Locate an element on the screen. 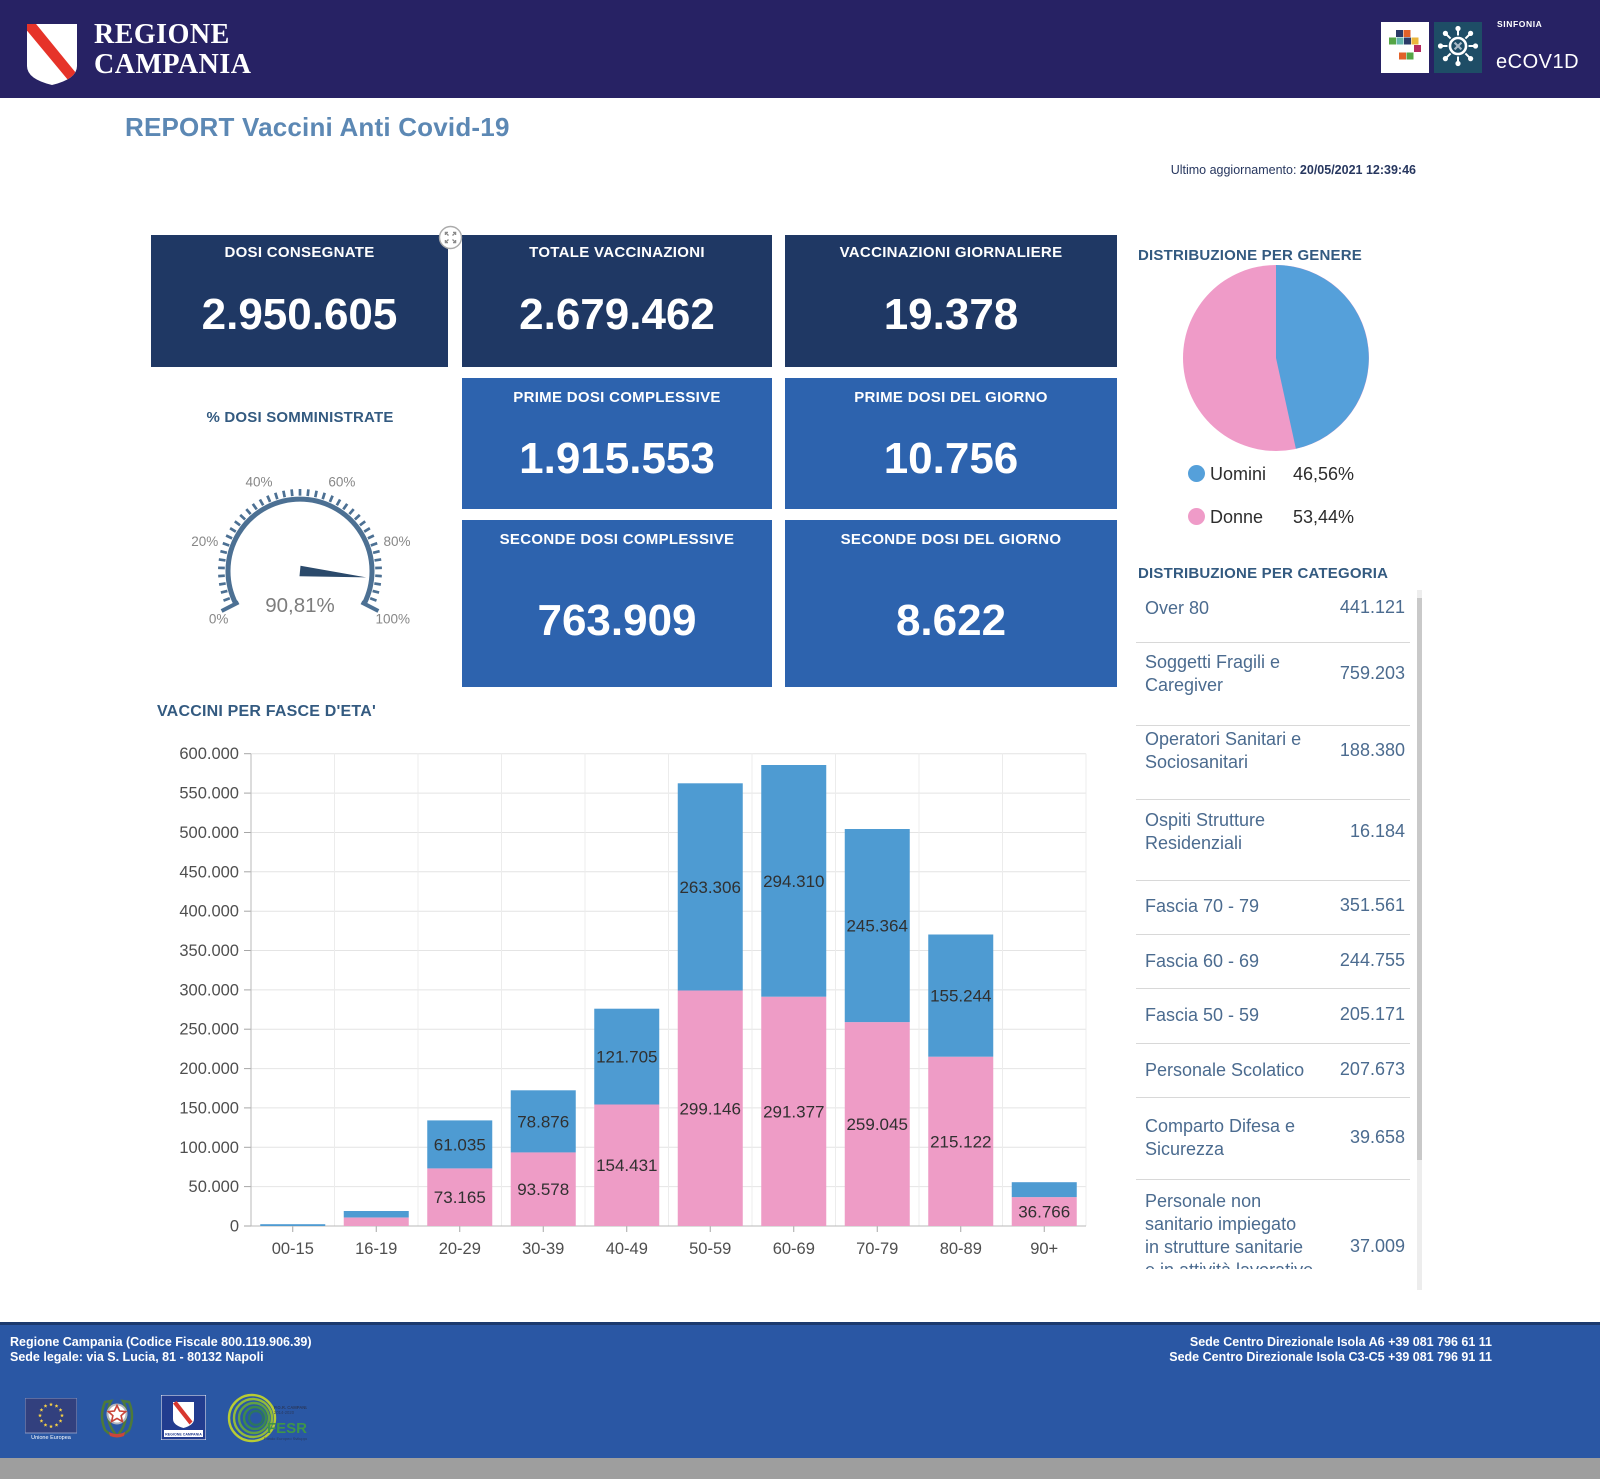 The height and width of the screenshot is (1479, 1600). svg-text: 263.306 is located at coordinates (709, 887).